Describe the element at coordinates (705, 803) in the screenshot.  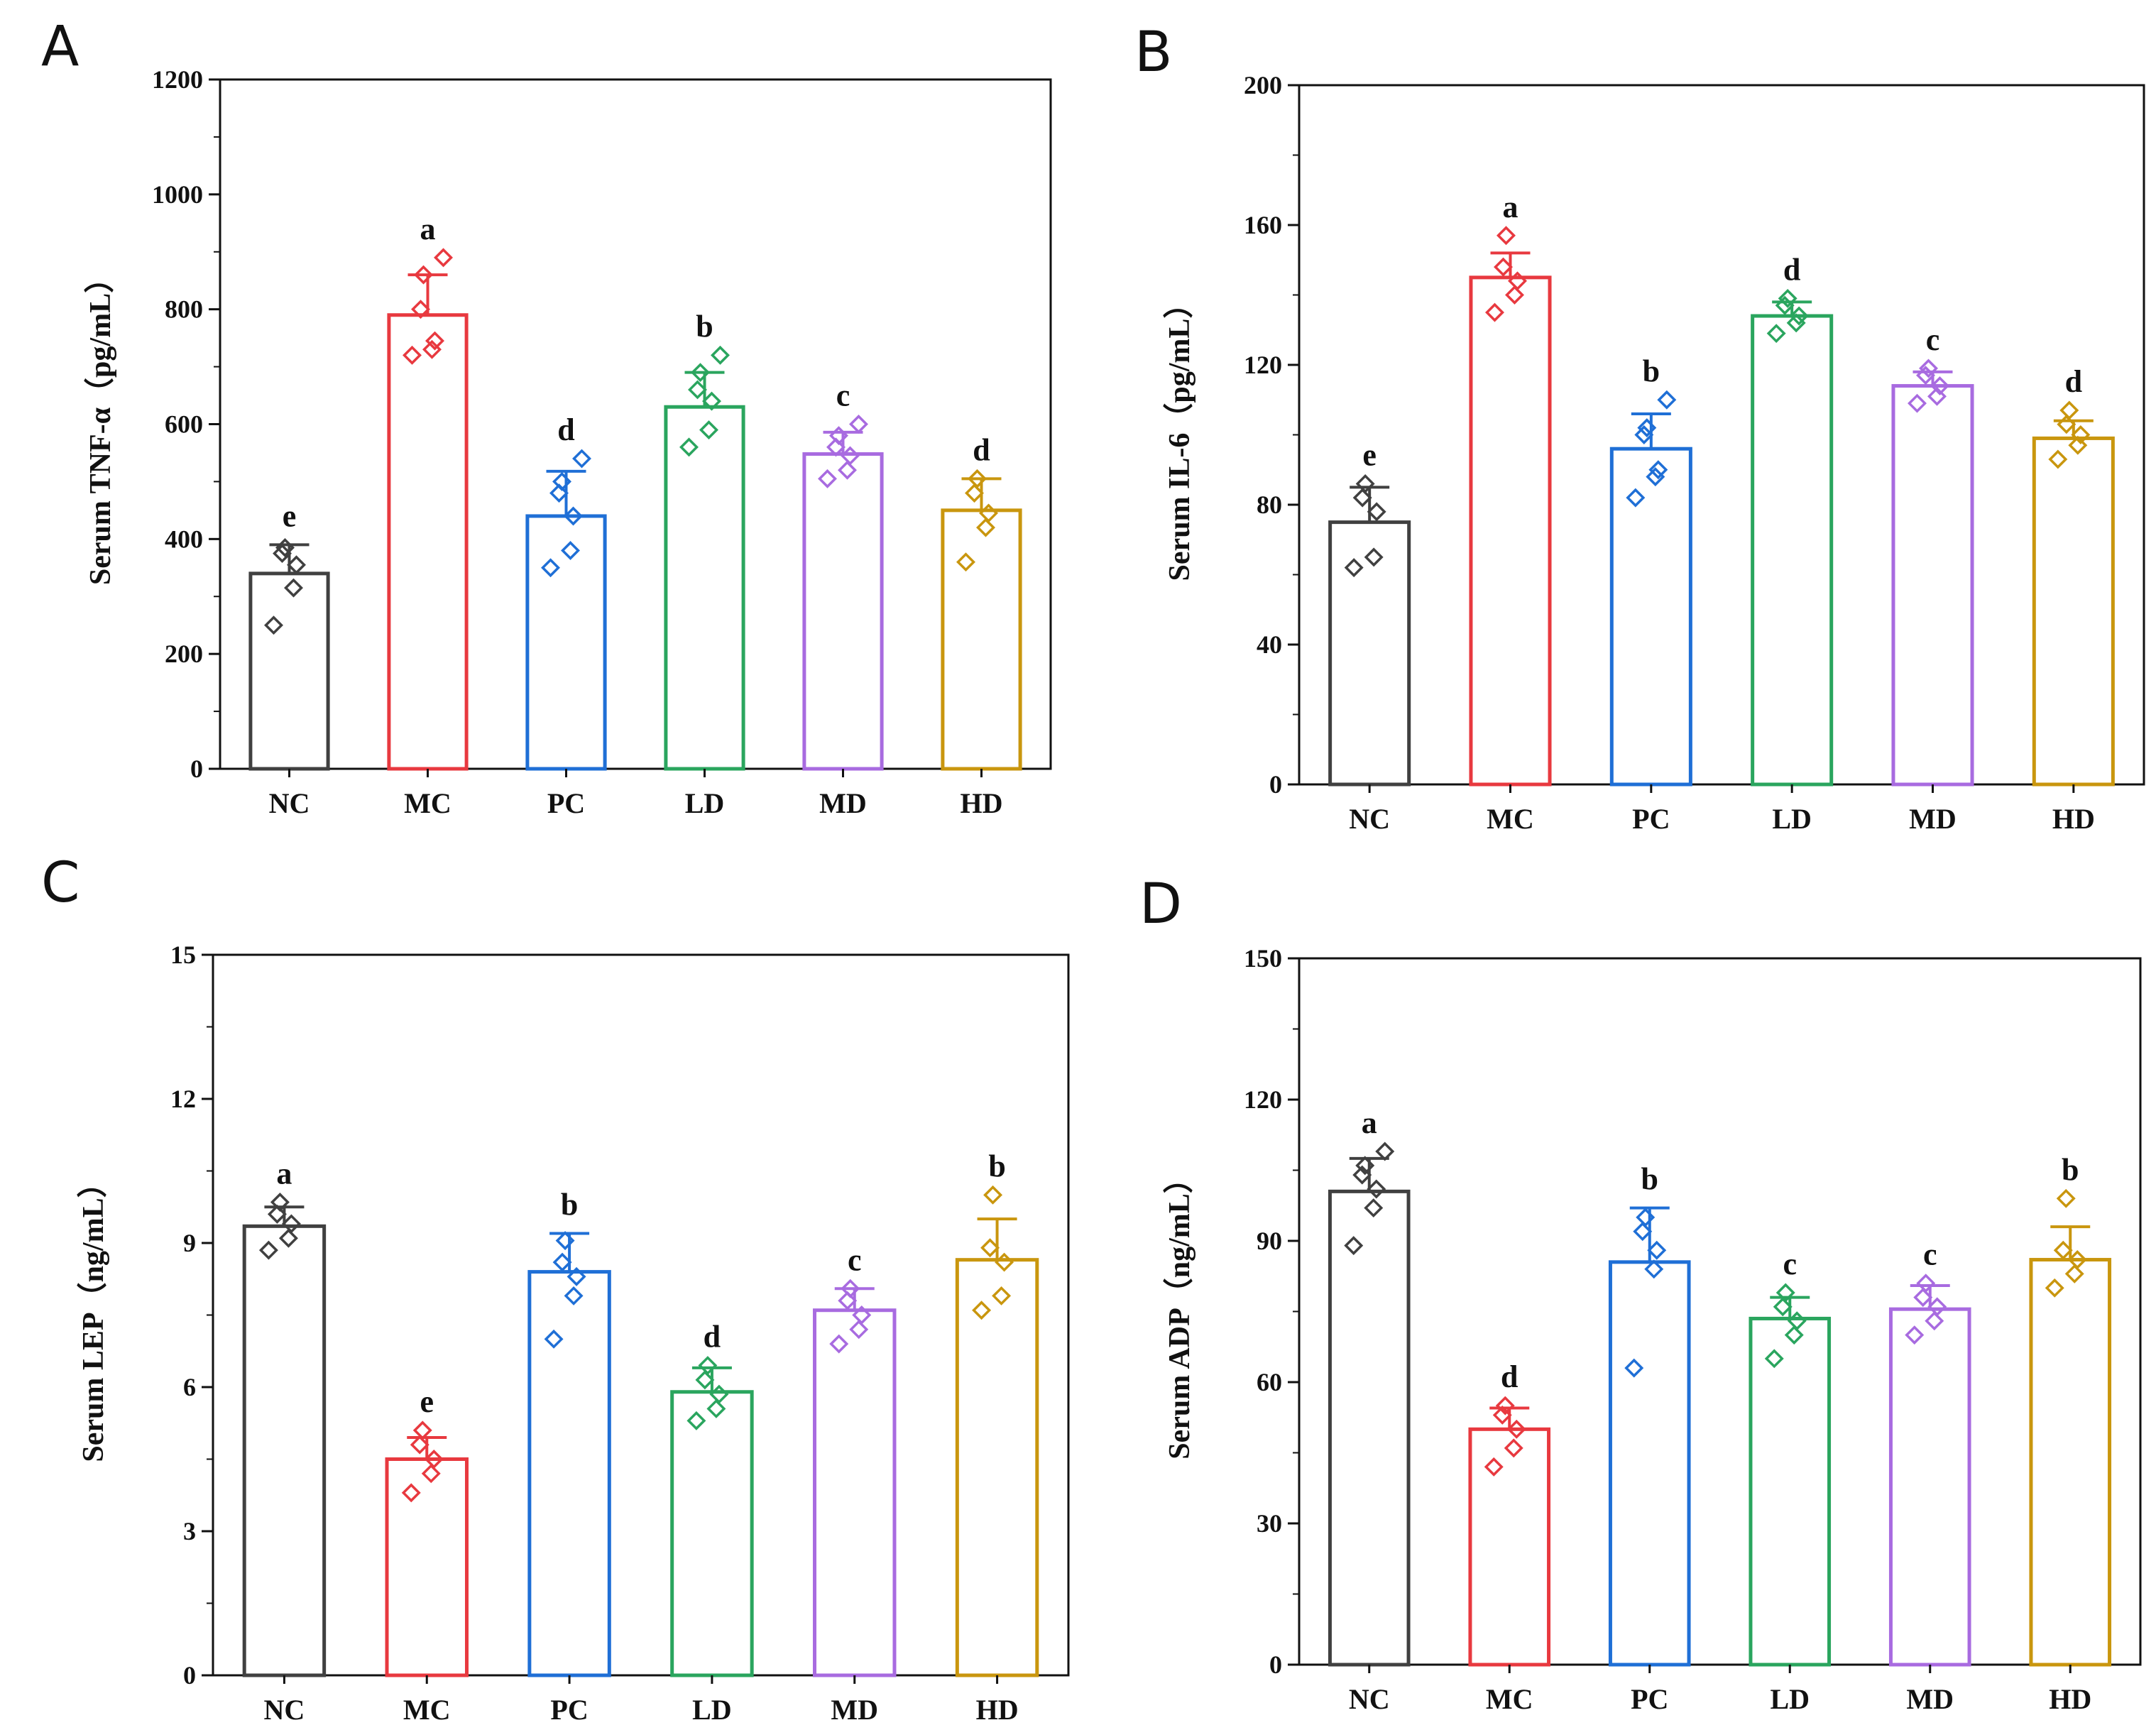
I see `category-label: LD` at that location.